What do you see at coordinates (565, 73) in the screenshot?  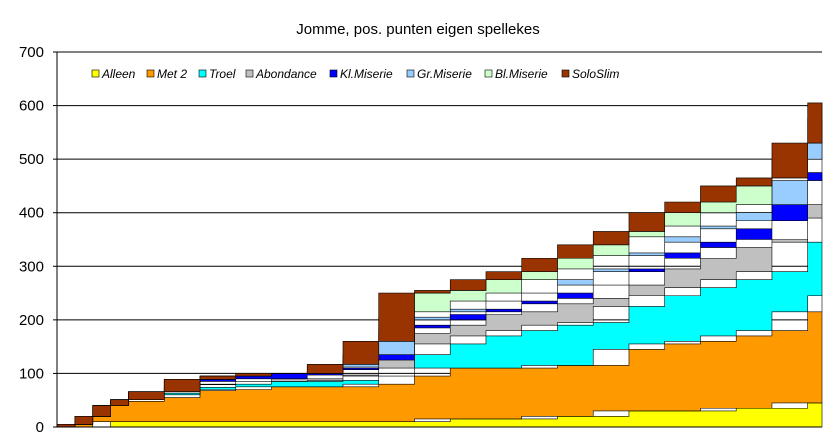 I see `legend-swatch-soloslim` at bounding box center [565, 73].